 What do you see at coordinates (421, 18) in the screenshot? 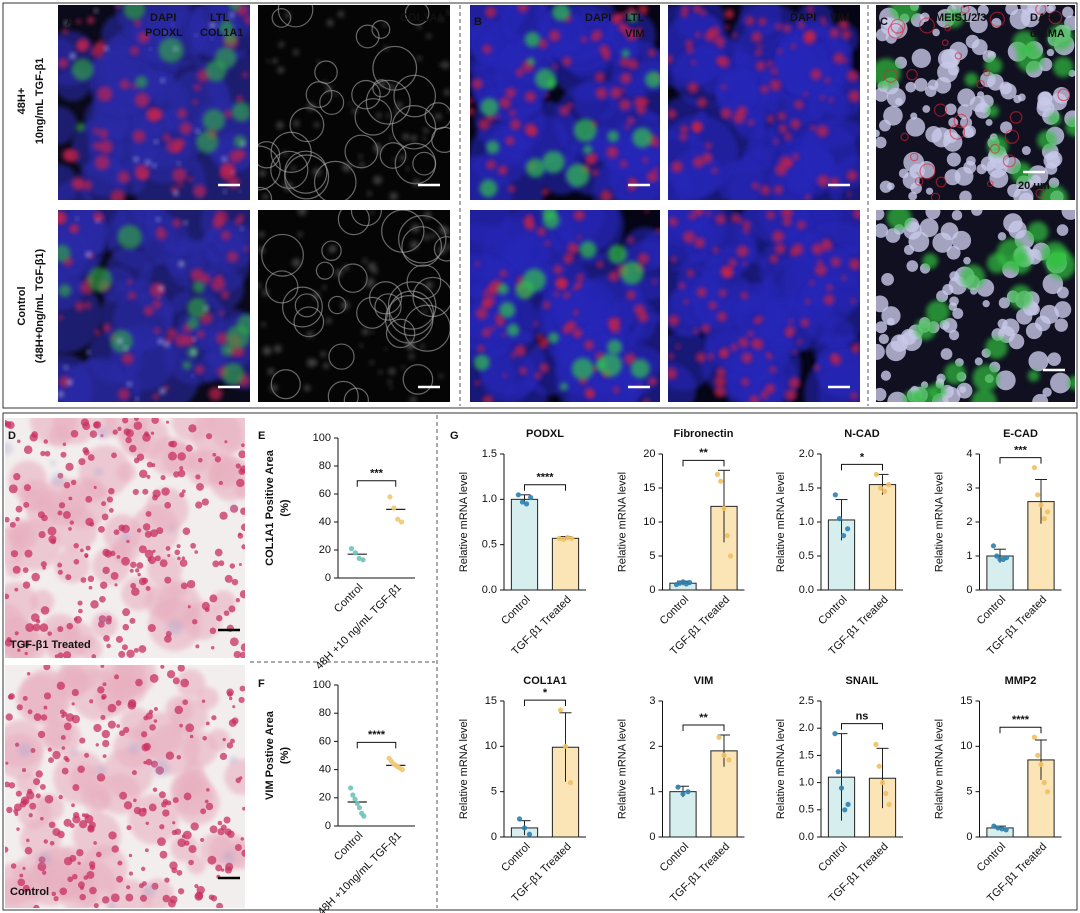
I see `stain-label: COL1A1` at bounding box center [421, 18].